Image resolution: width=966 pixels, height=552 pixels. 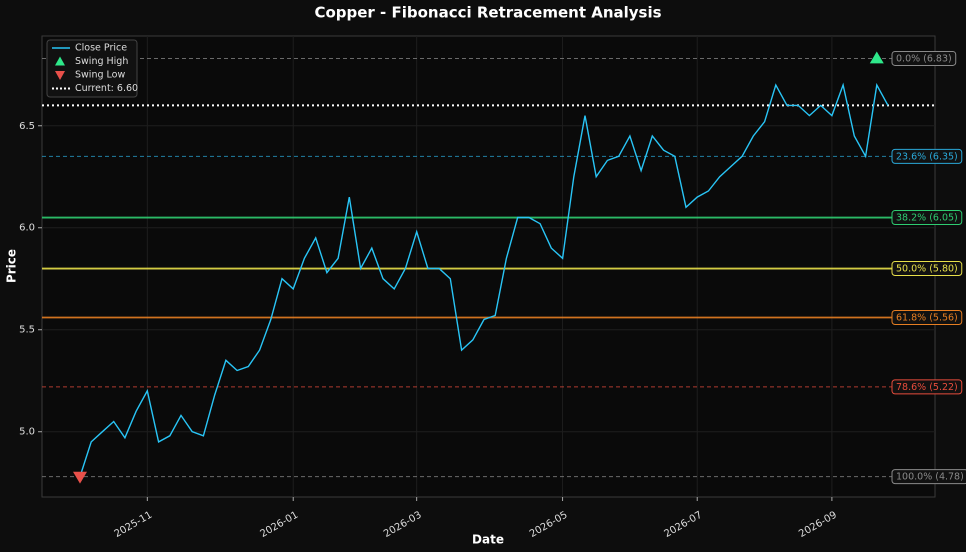 What do you see at coordinates (27, 228) in the screenshot?
I see `y-tick-label: 6.0` at bounding box center [27, 228].